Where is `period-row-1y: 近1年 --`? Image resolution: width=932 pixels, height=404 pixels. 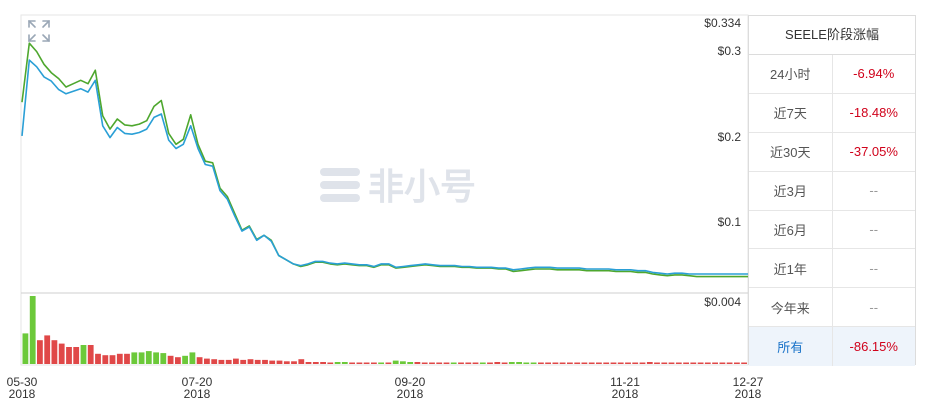 period-row-1y: 近1年 -- is located at coordinates (832, 269).